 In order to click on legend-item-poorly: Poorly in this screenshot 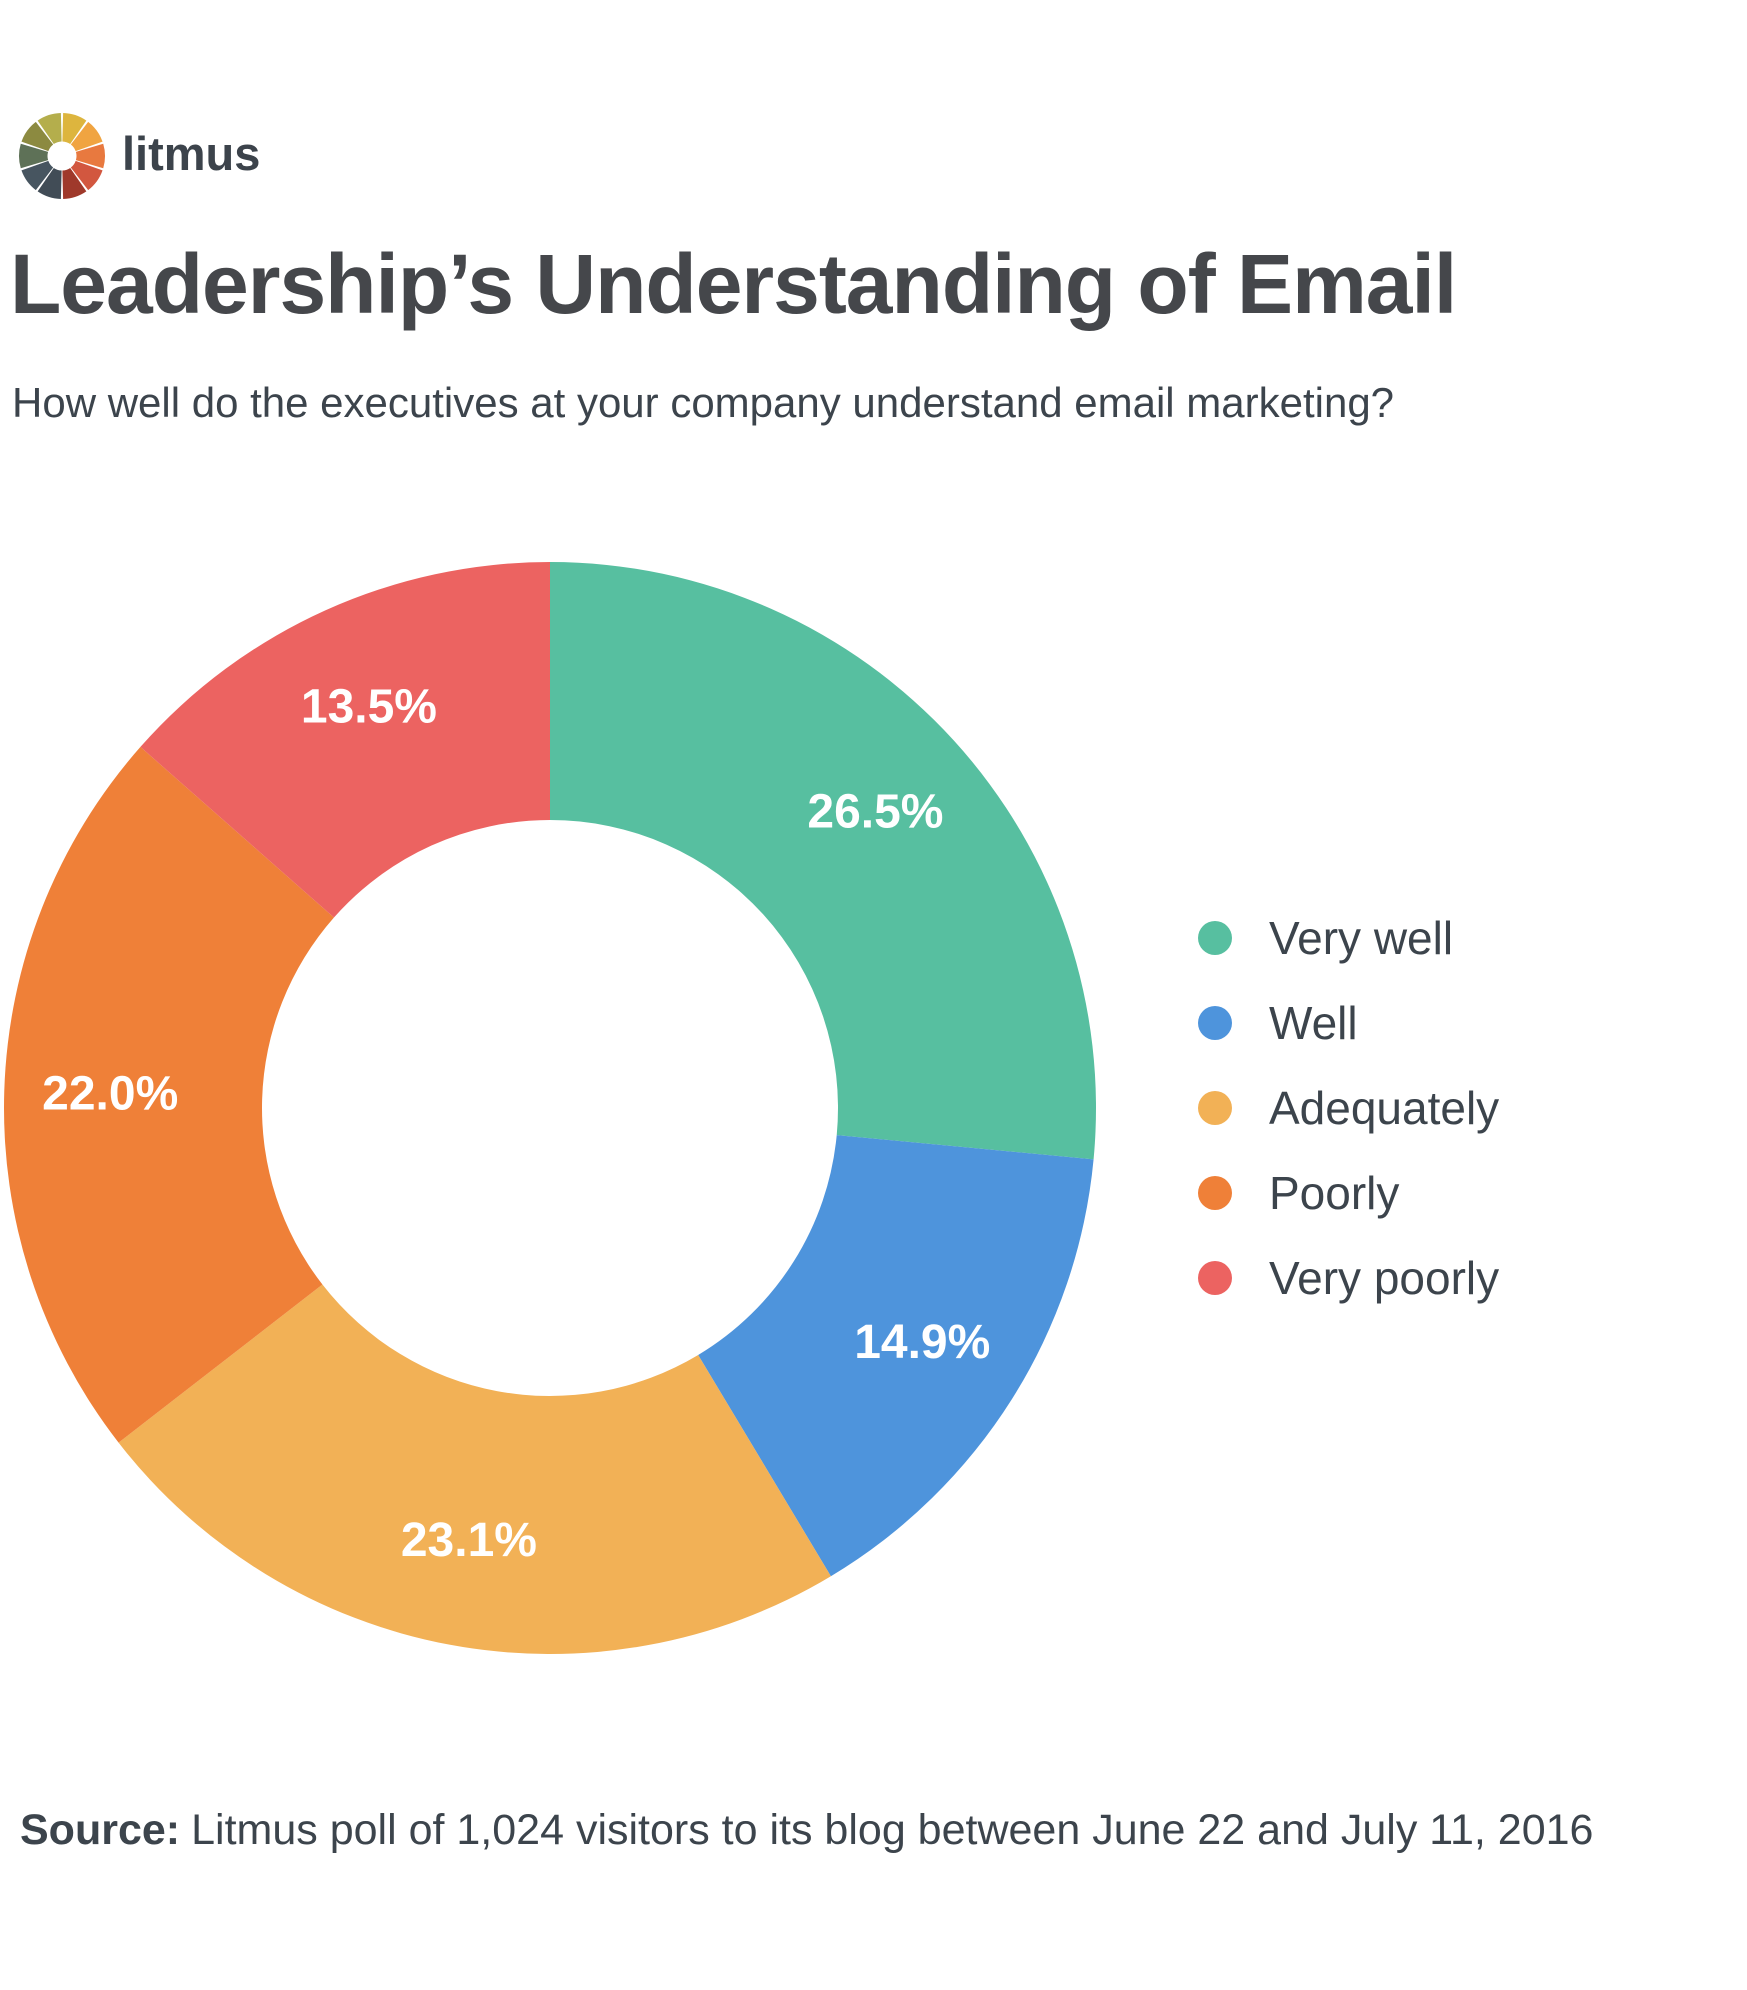, I will do `click(1348, 1193)`.